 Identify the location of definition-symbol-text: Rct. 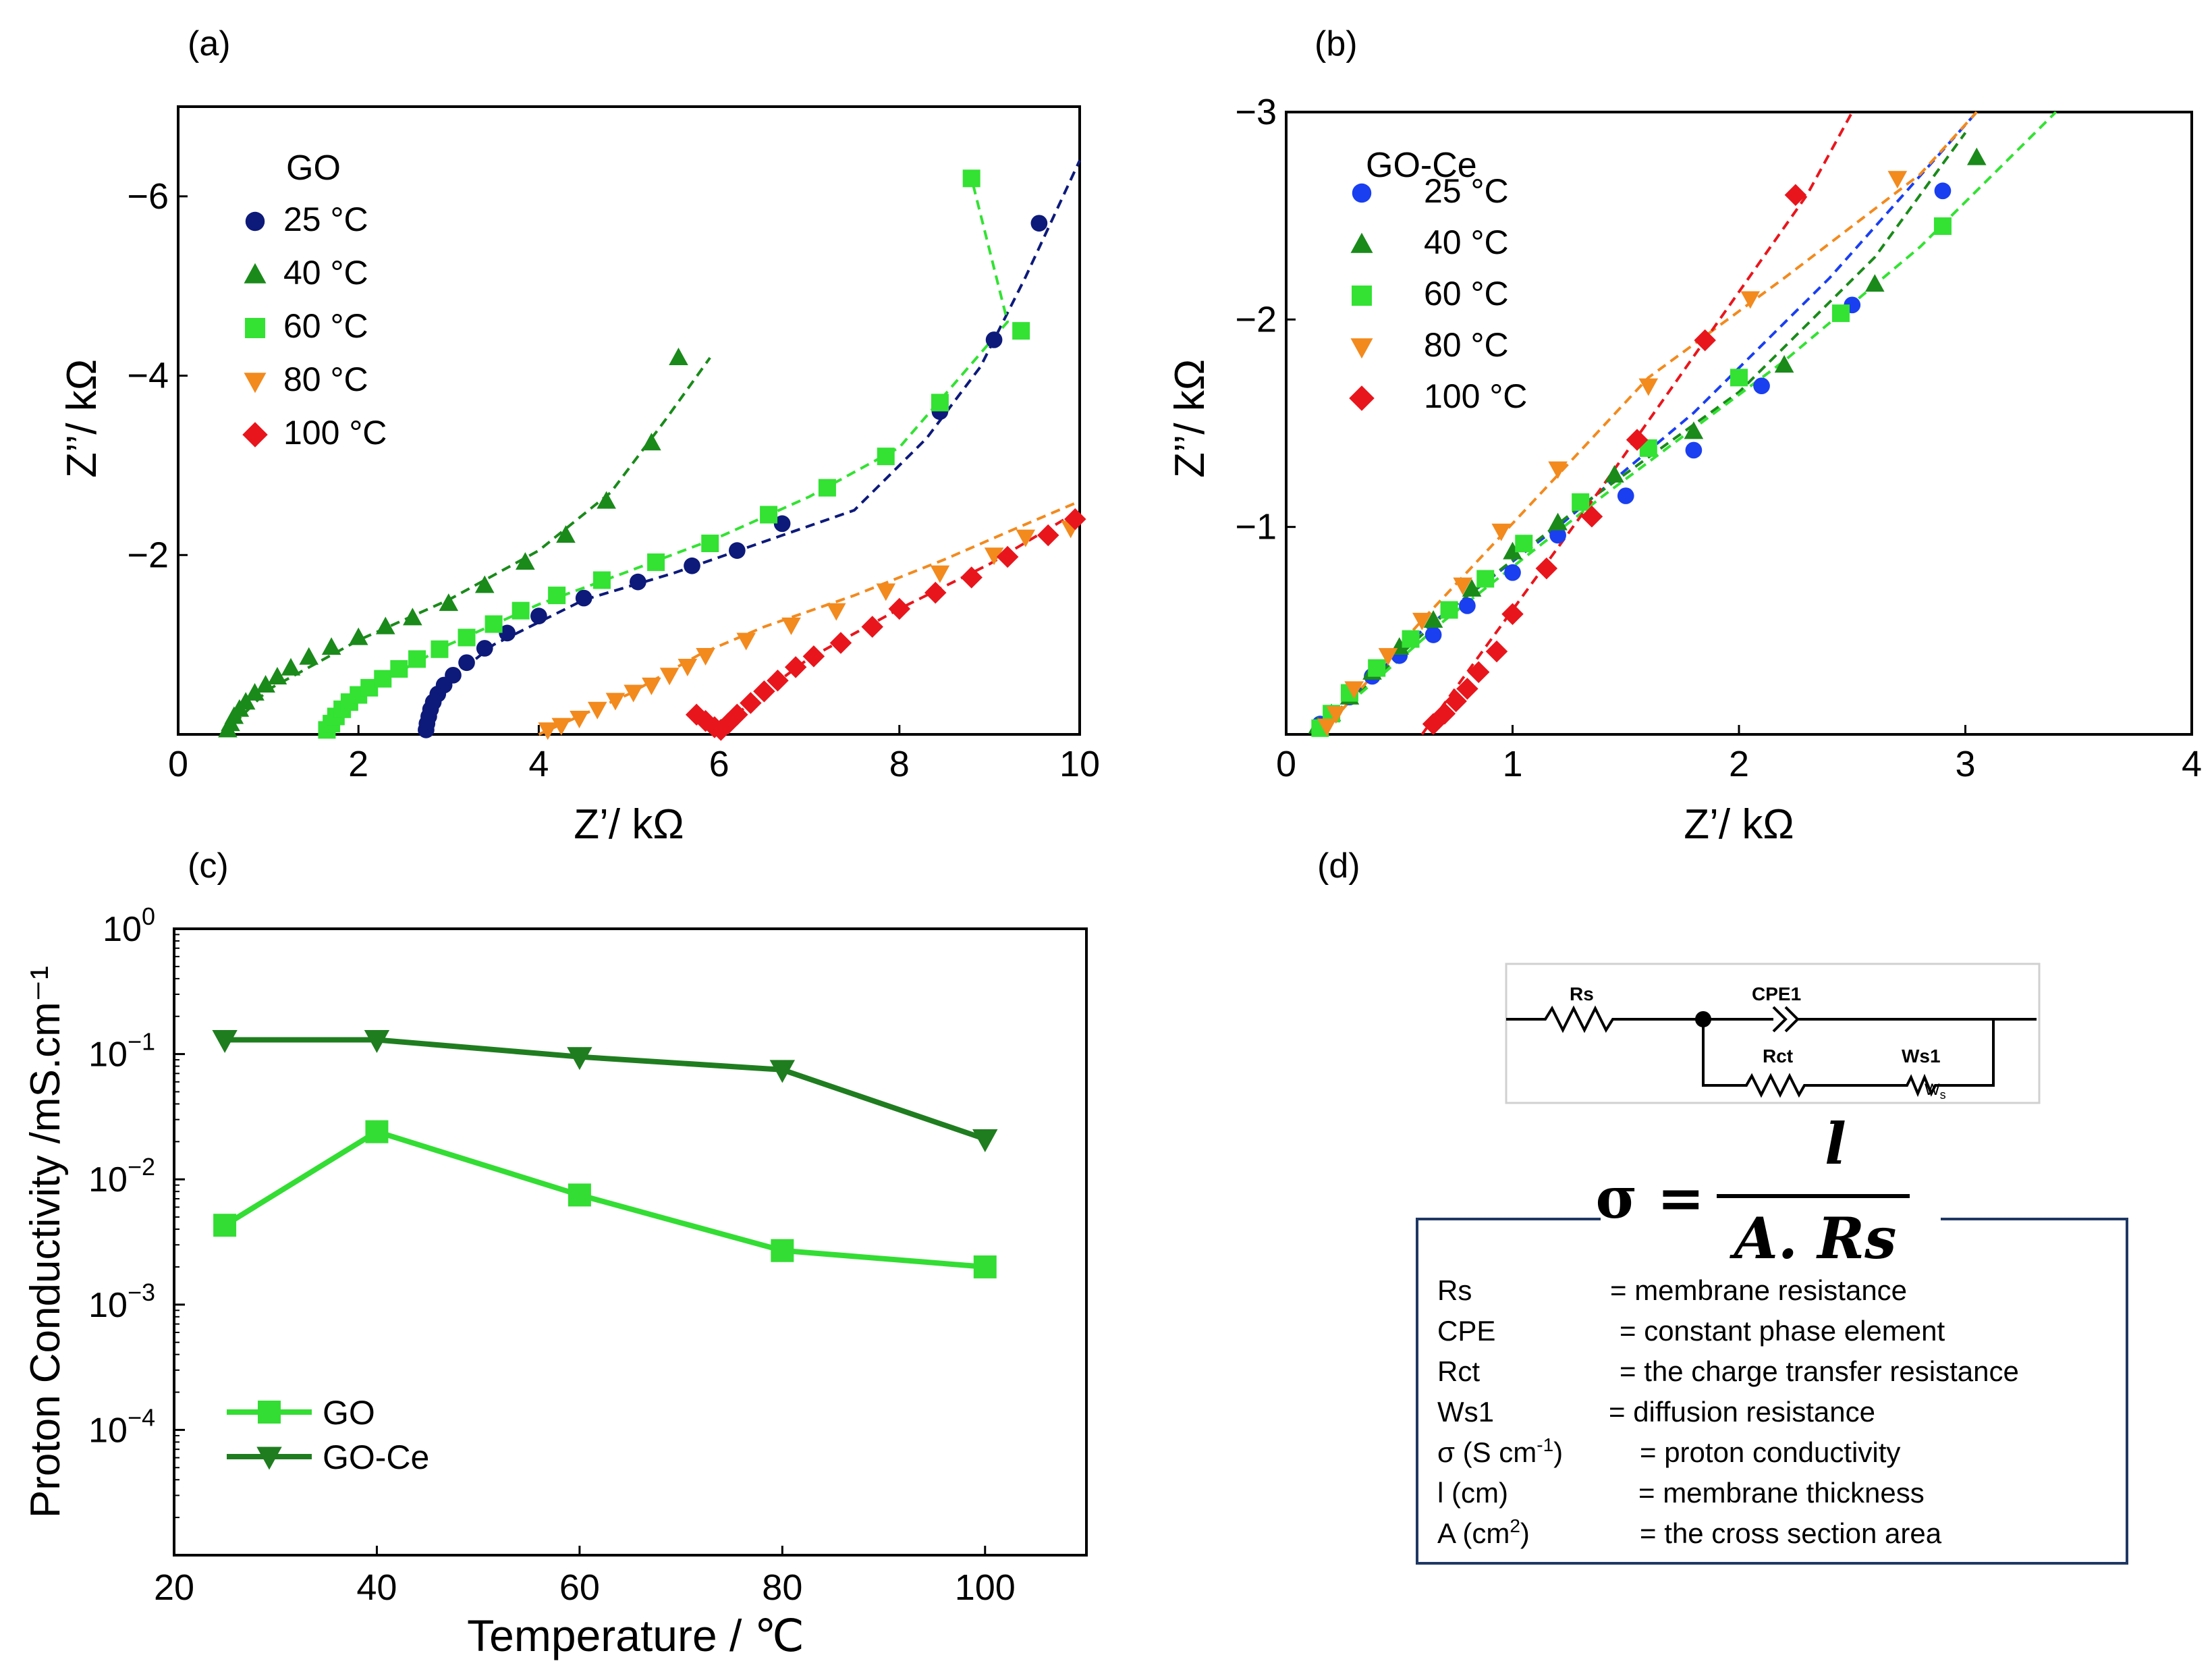
(1458, 1371).